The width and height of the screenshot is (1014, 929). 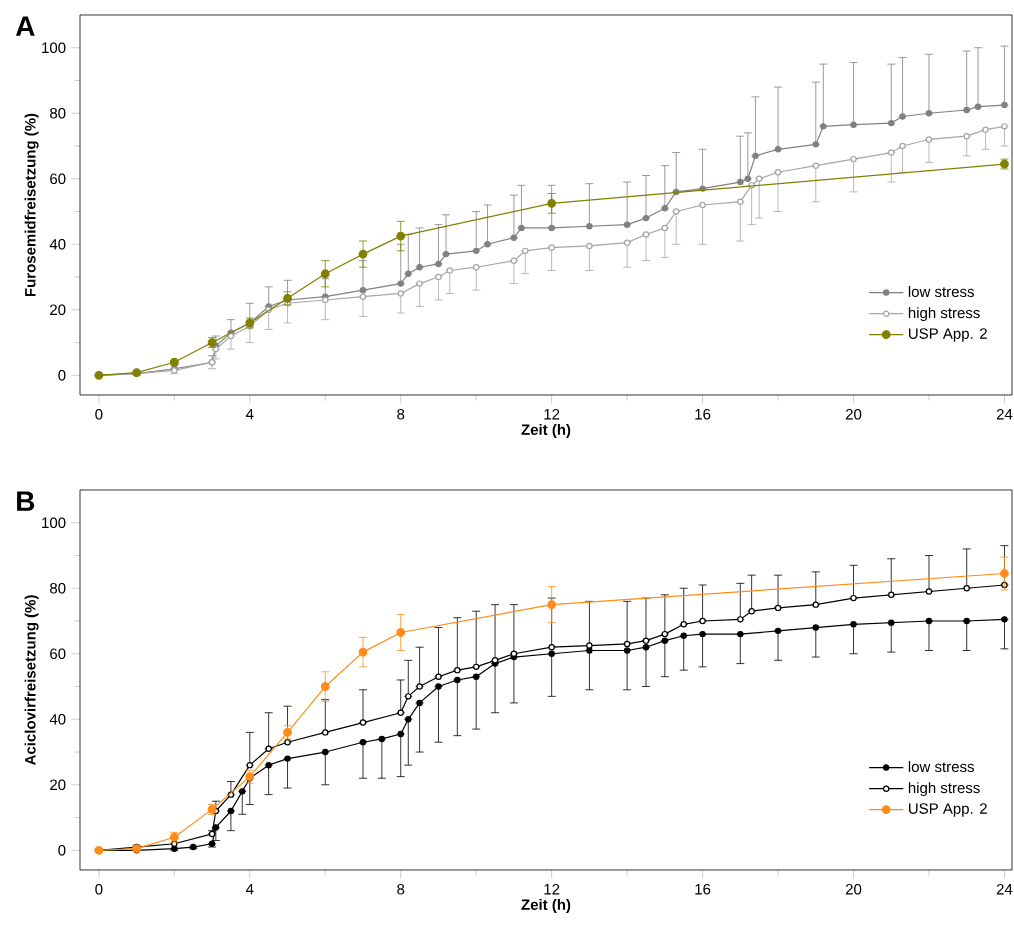 What do you see at coordinates (25, 26) in the screenshot?
I see `text: A` at bounding box center [25, 26].